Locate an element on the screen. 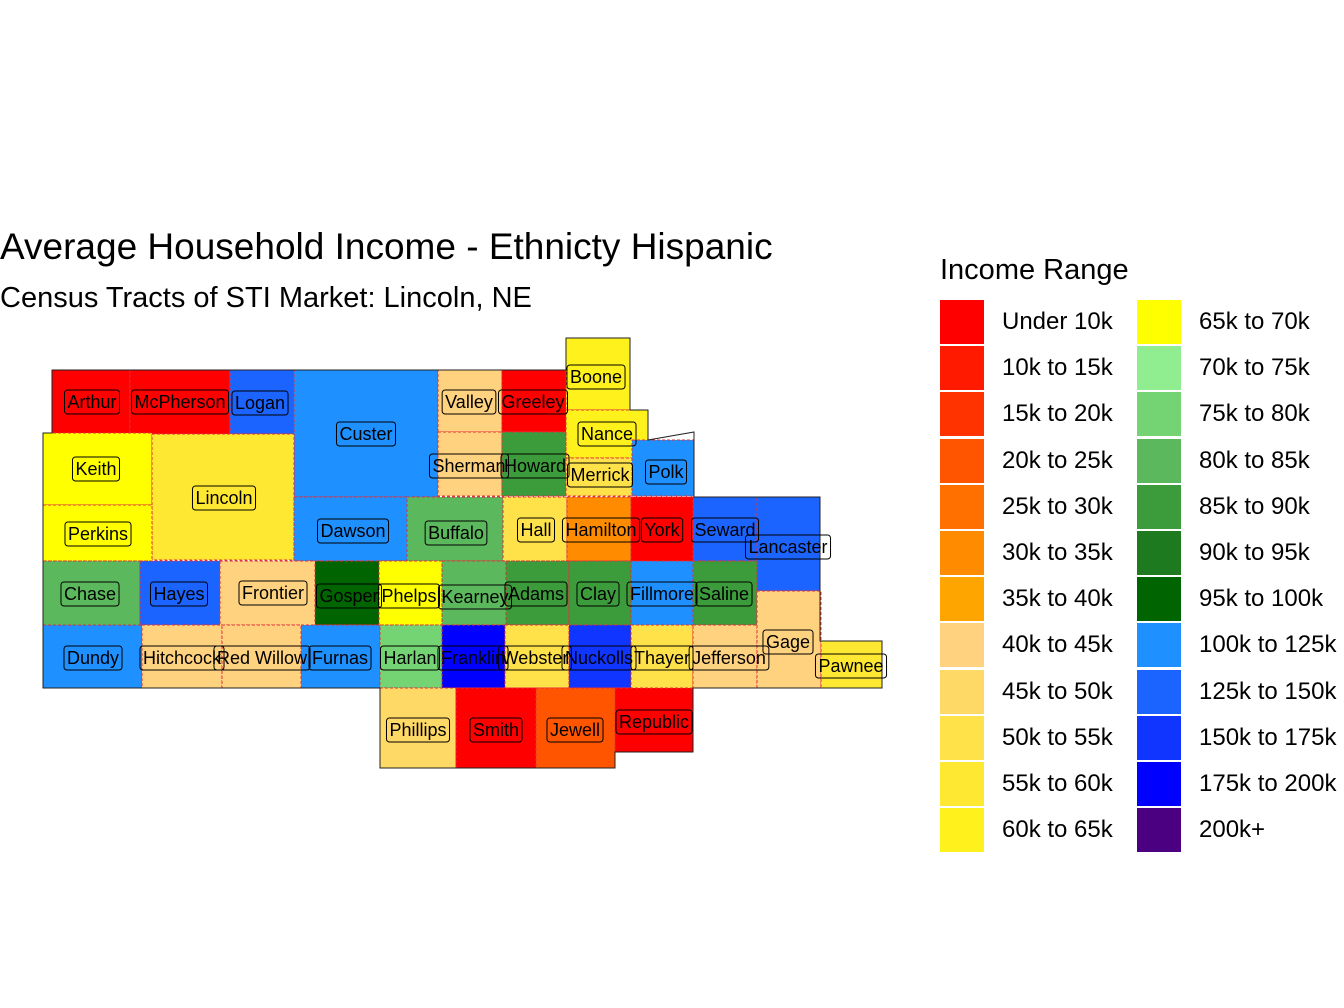  county-label: Thayer is located at coordinates (662, 658).